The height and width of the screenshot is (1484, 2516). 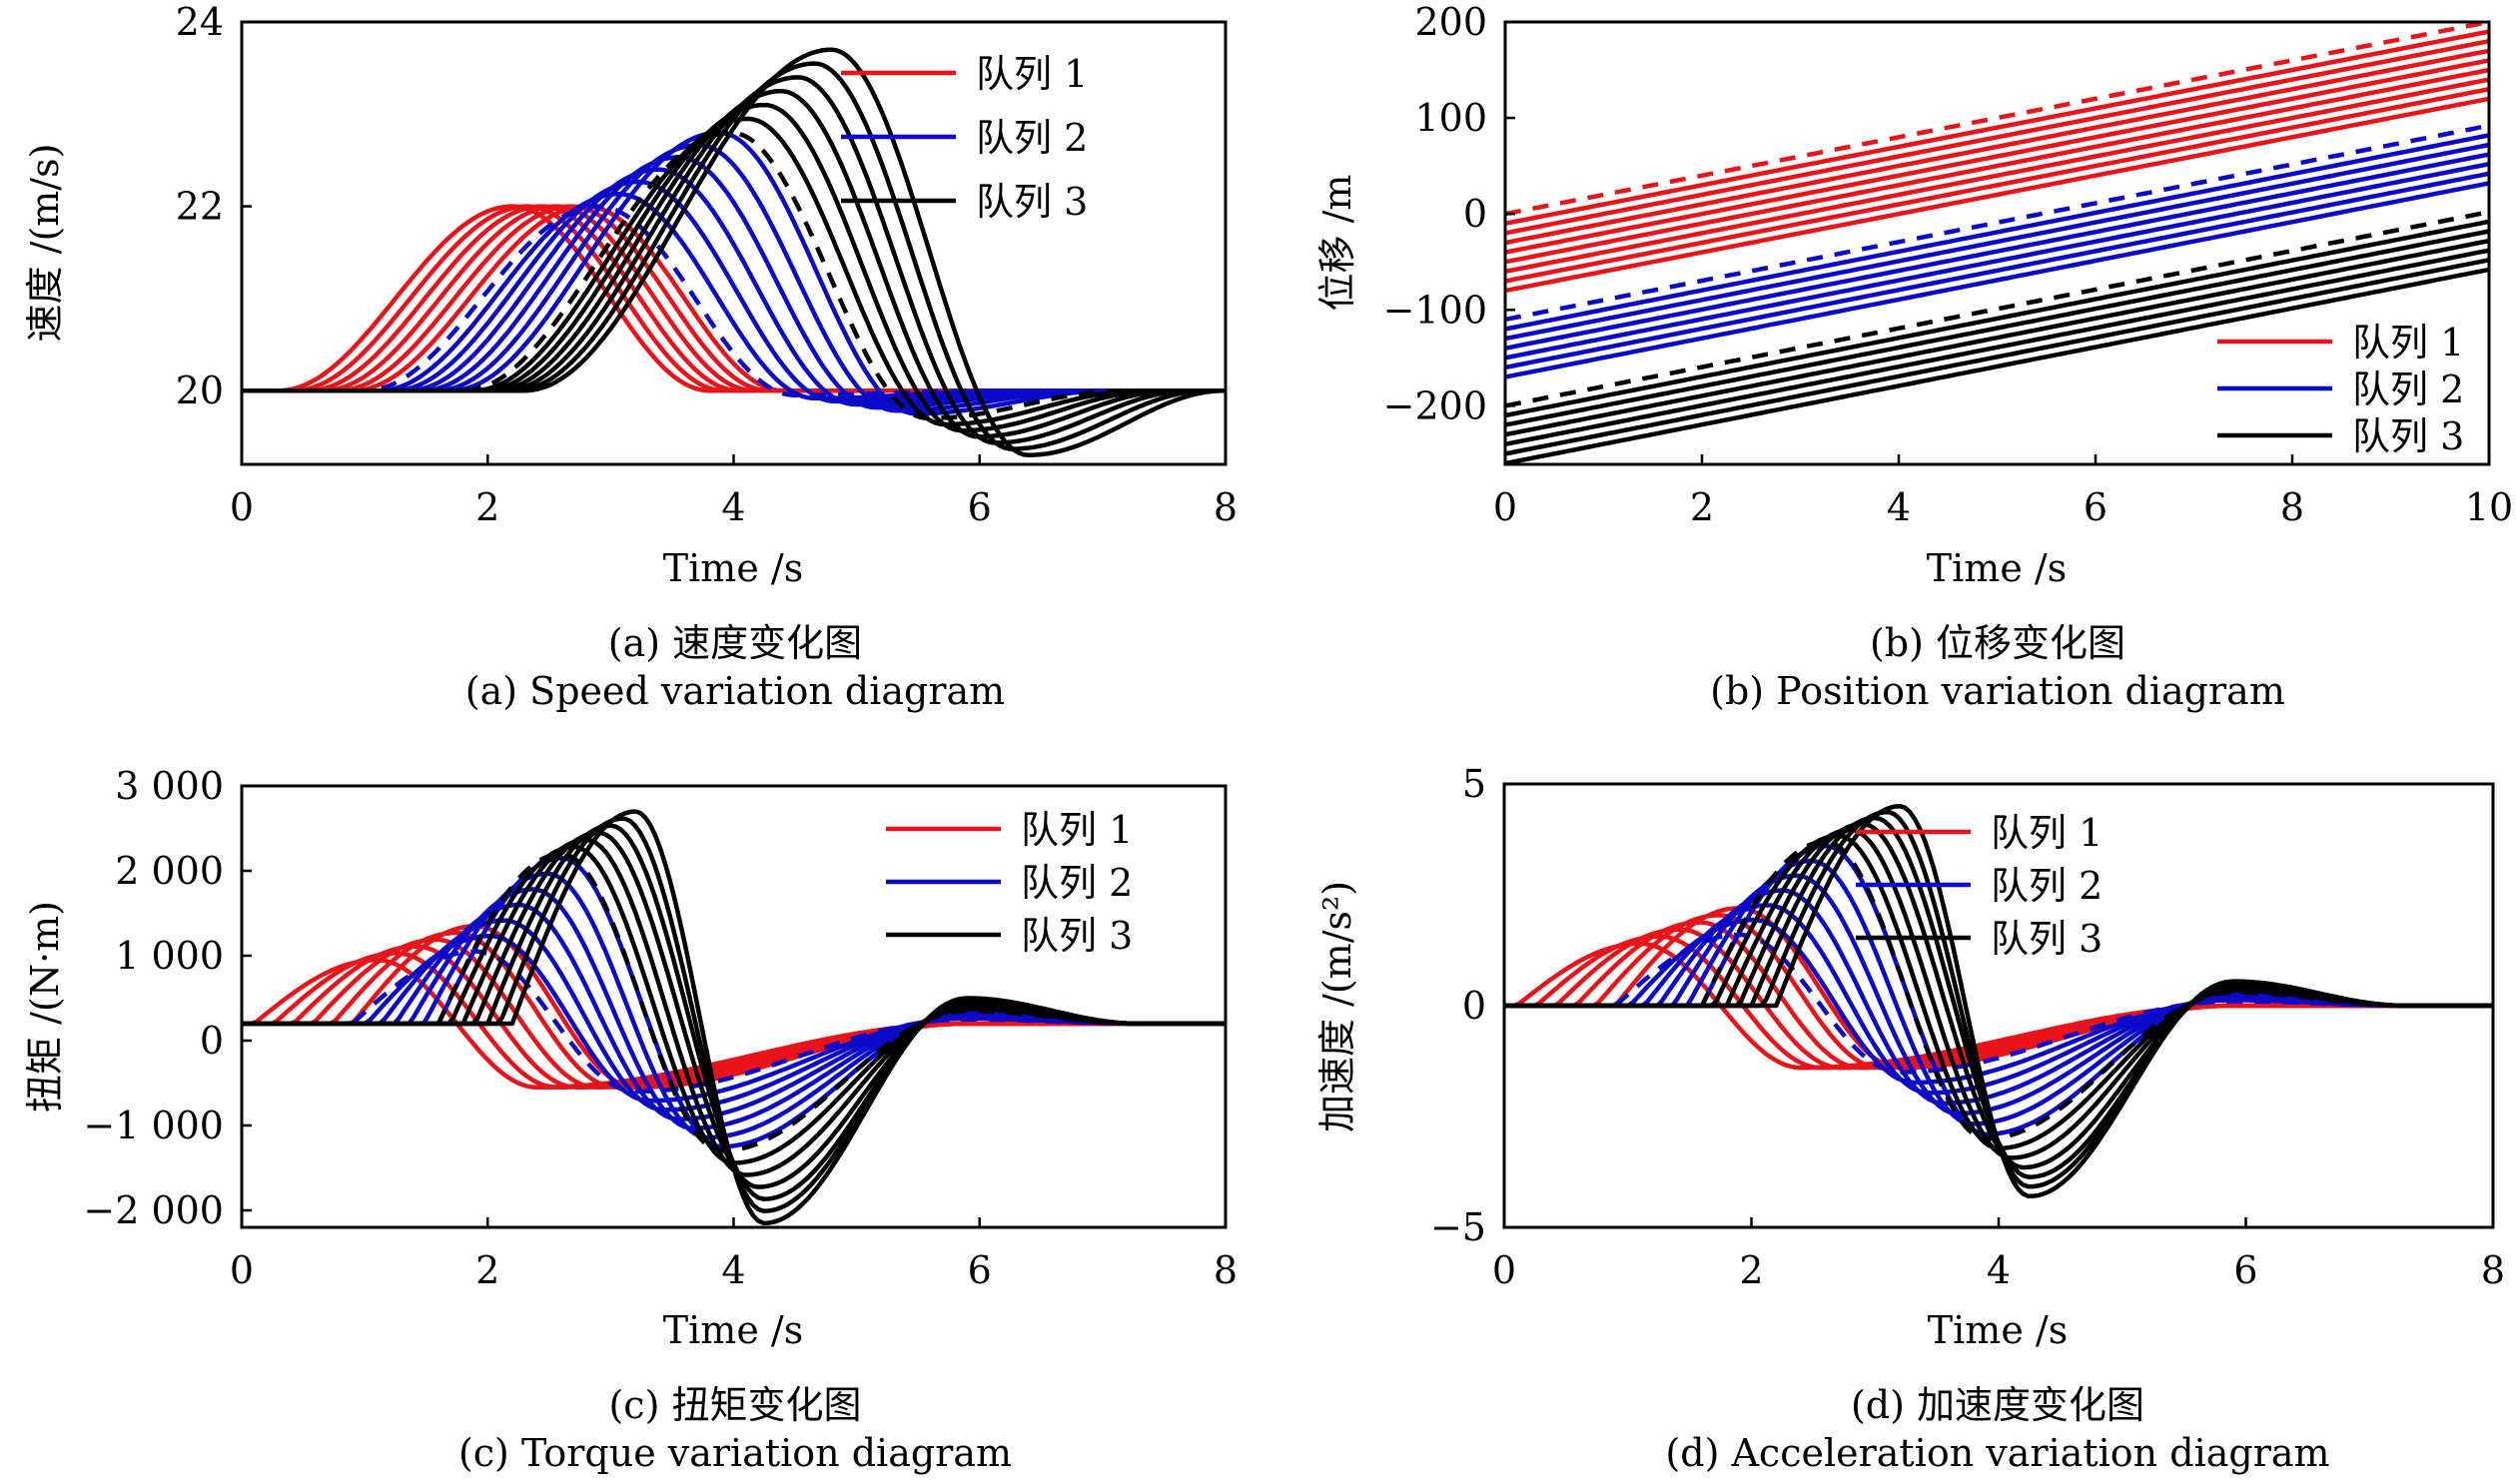 What do you see at coordinates (154, 1210) in the screenshot?
I see `y-tick-label: −2 000` at bounding box center [154, 1210].